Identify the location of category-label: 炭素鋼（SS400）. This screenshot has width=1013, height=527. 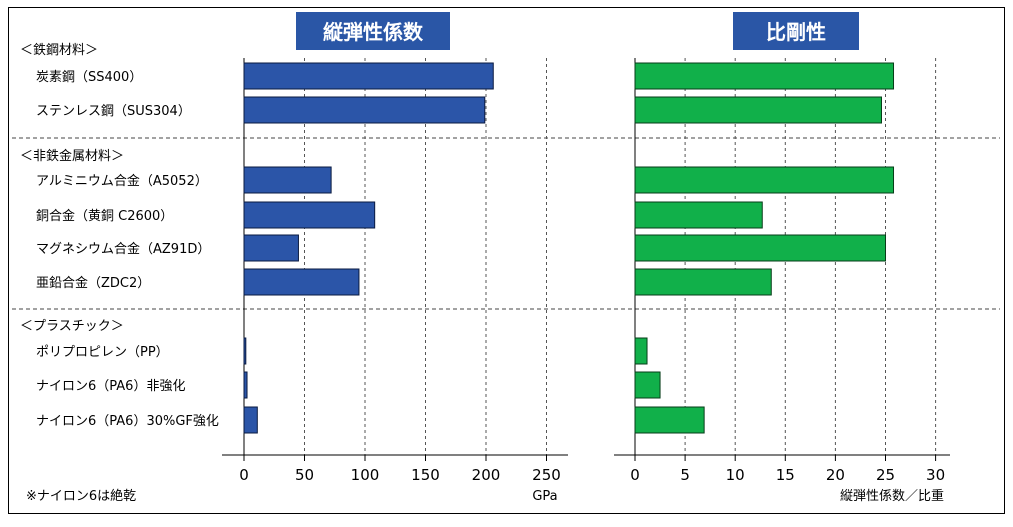
(89, 77).